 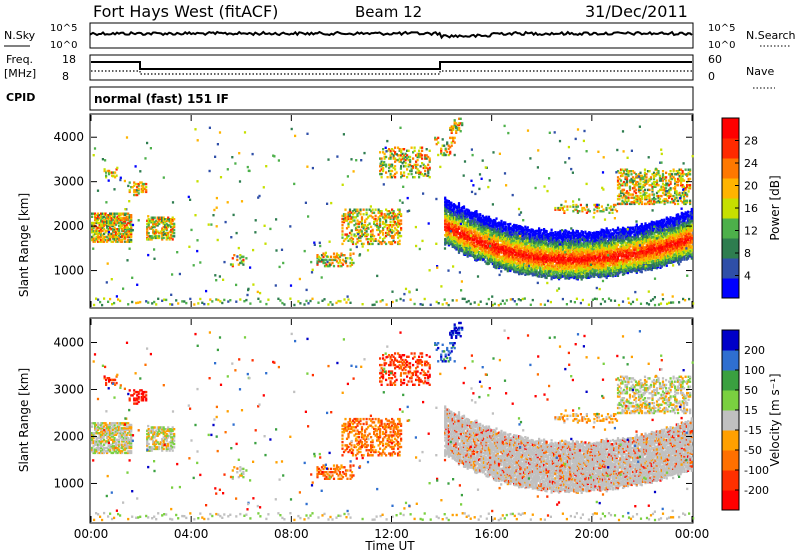 What do you see at coordinates (63, 45) in the screenshot?
I see `noise-tick-bottom-left: 10^0` at bounding box center [63, 45].